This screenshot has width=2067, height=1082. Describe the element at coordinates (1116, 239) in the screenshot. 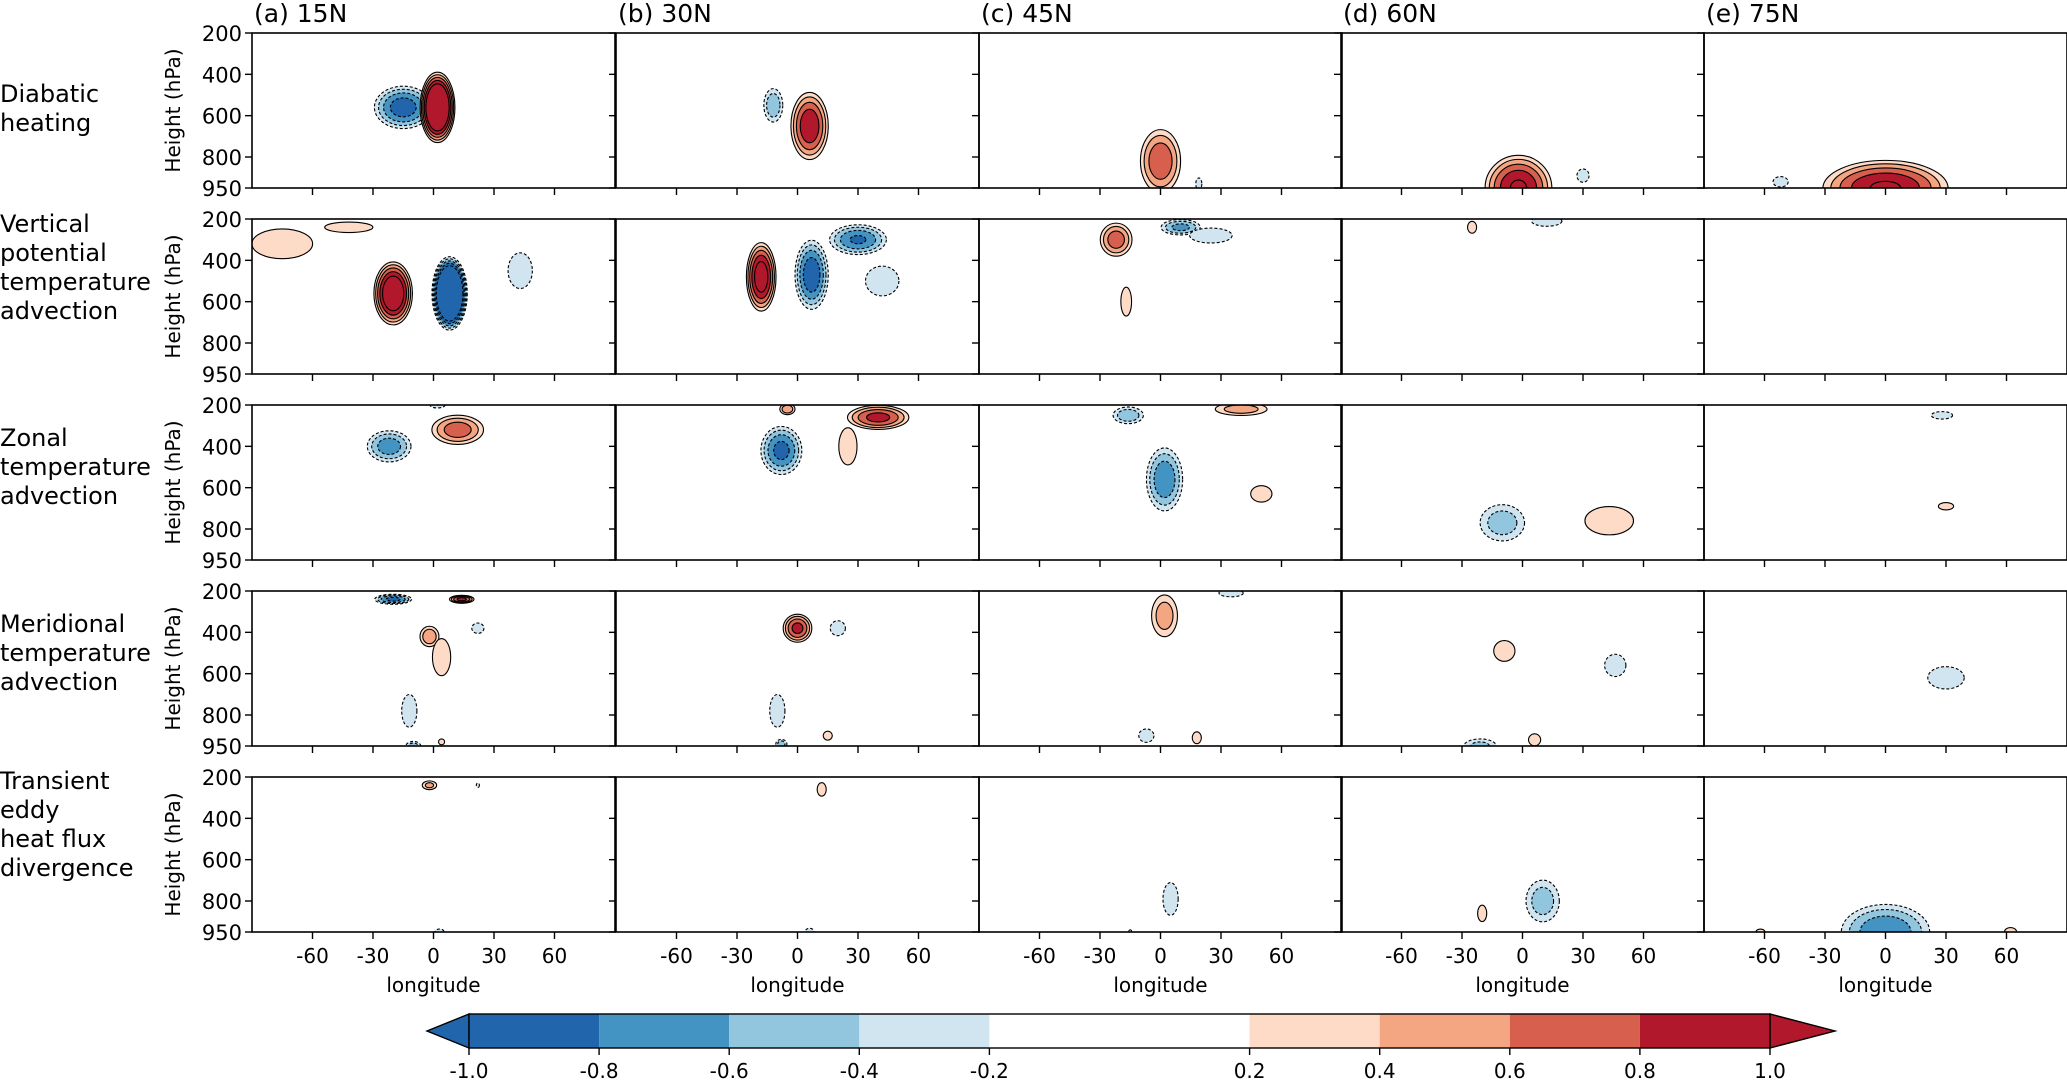

I see `contour-pos-0p6` at that location.